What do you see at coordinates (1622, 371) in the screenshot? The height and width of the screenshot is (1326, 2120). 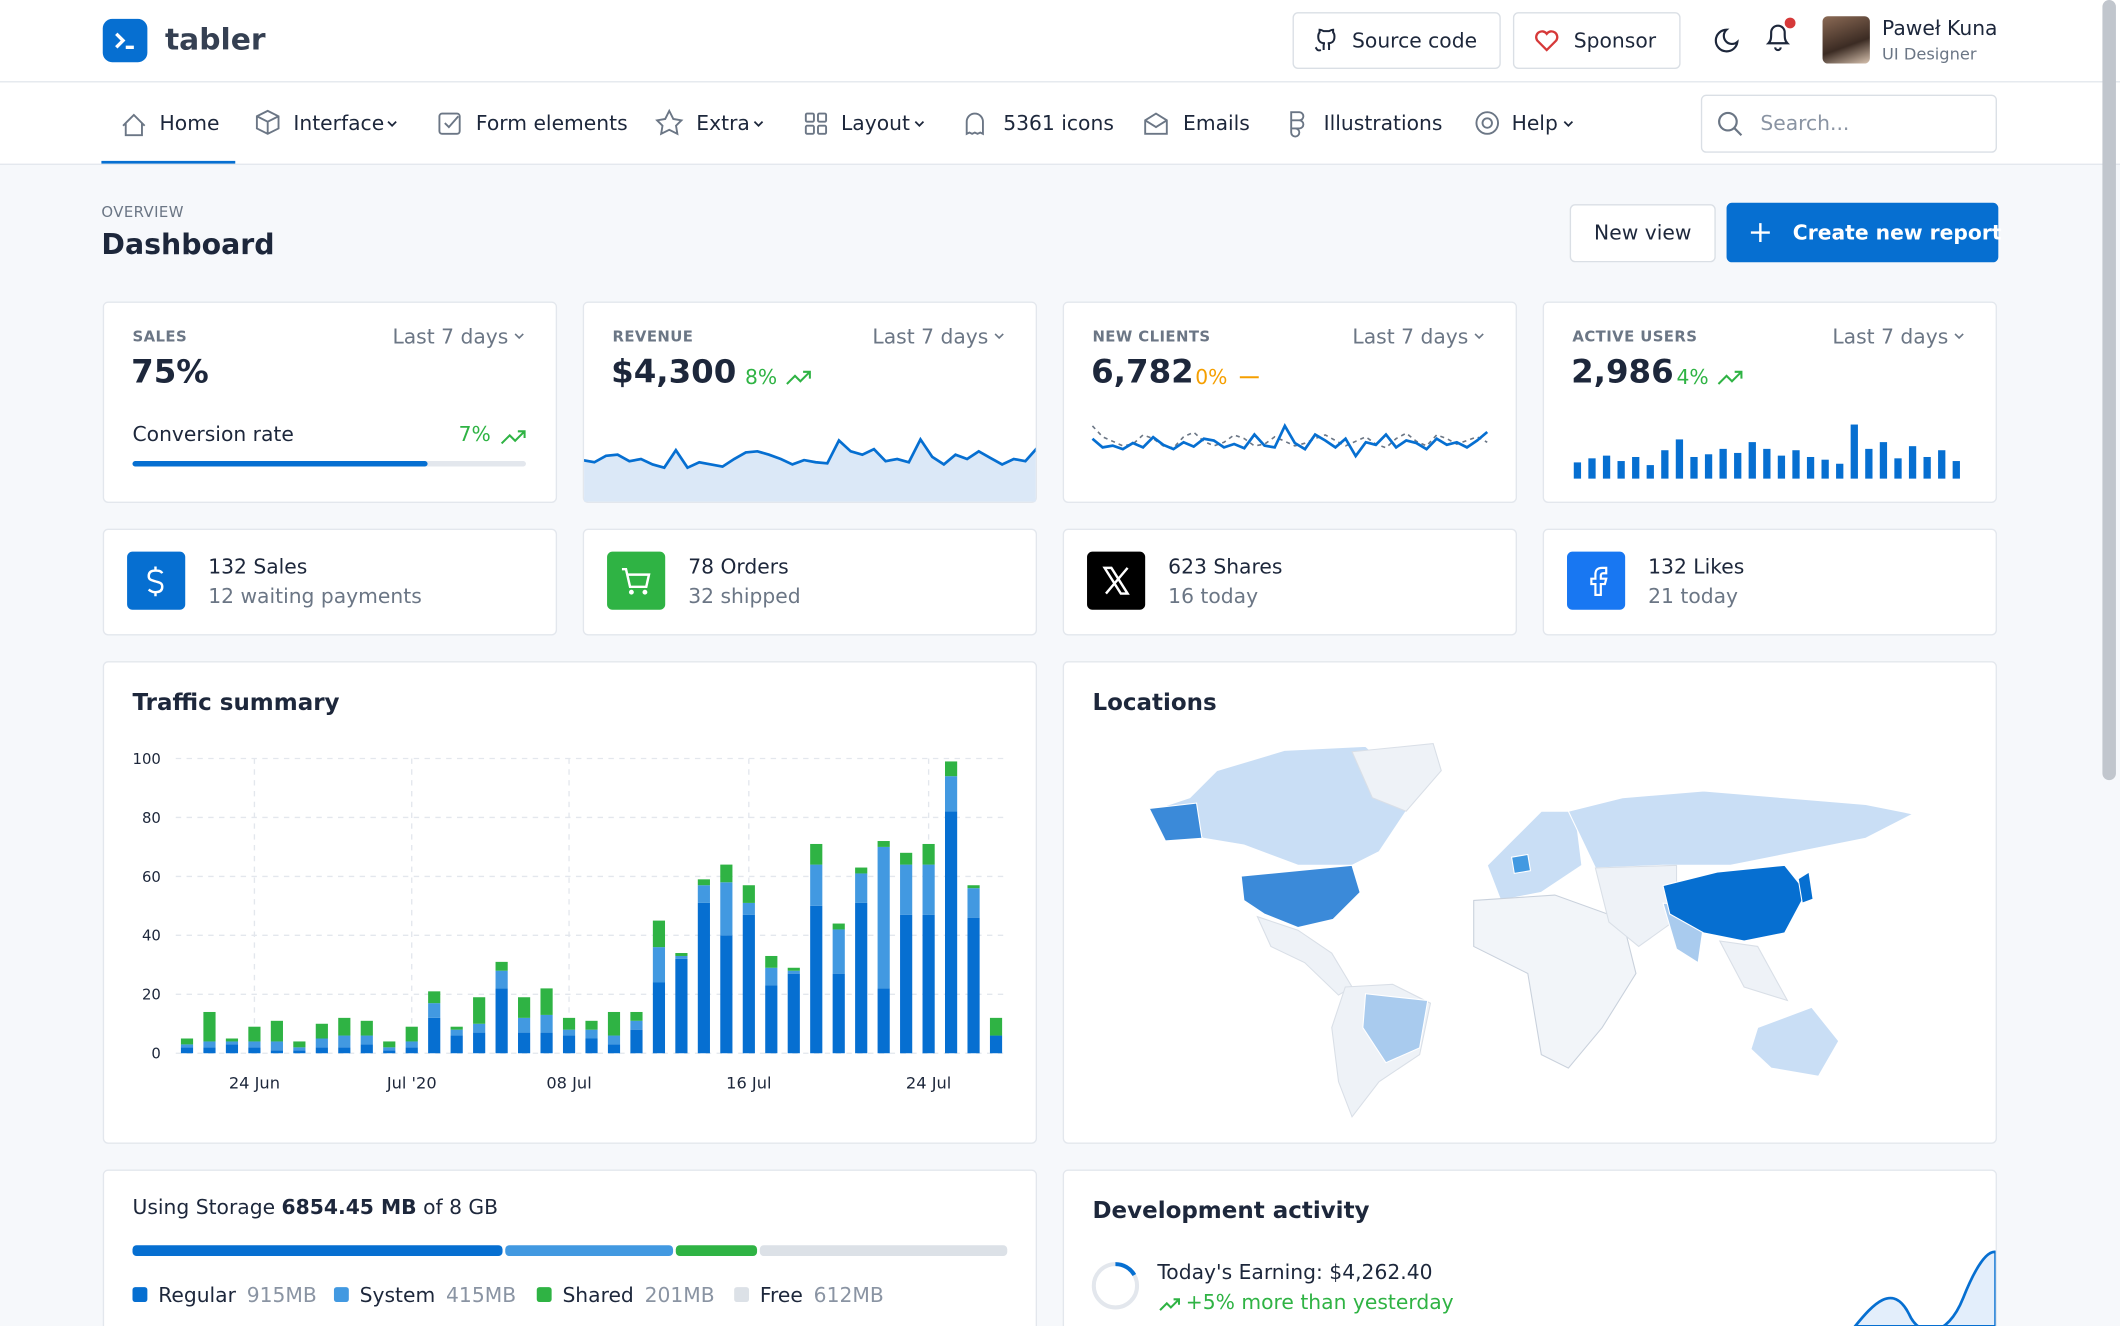 I see `stat-value: 2,986` at bounding box center [1622, 371].